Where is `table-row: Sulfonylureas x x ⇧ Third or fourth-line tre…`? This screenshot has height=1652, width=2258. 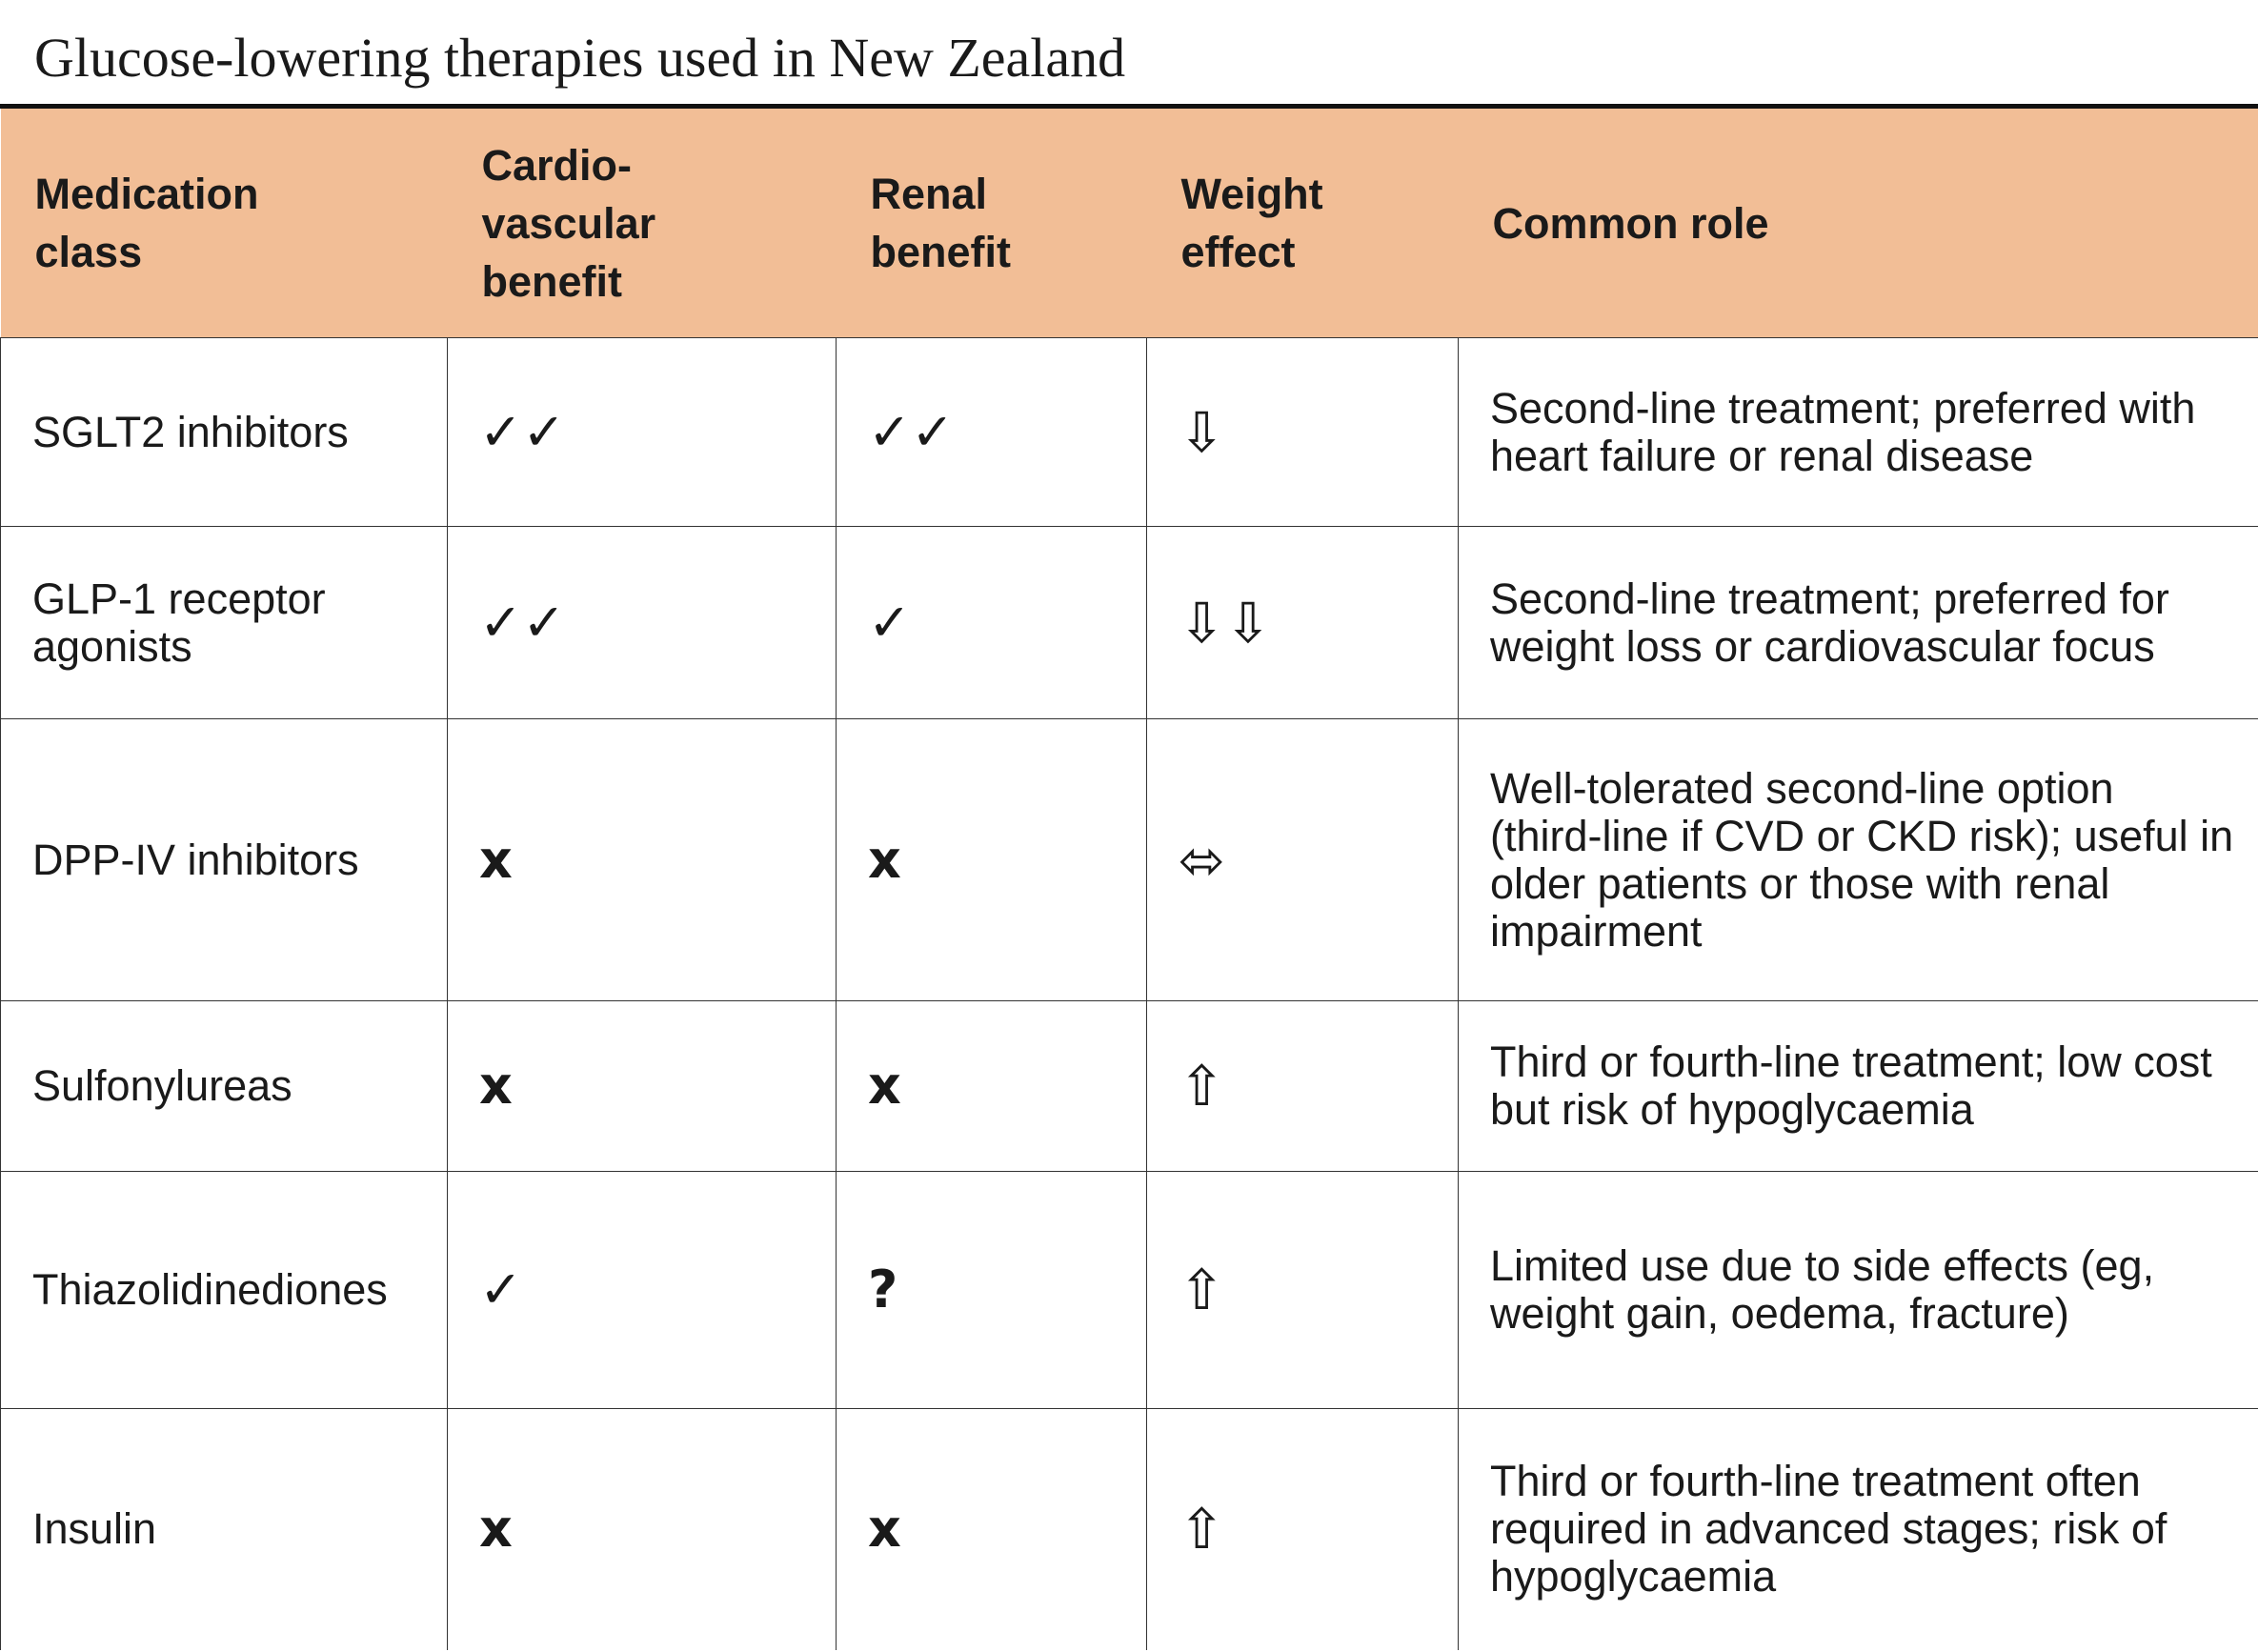
table-row: Sulfonylureas x x ⇧ Third or fourth-line tre… is located at coordinates (1129, 1086).